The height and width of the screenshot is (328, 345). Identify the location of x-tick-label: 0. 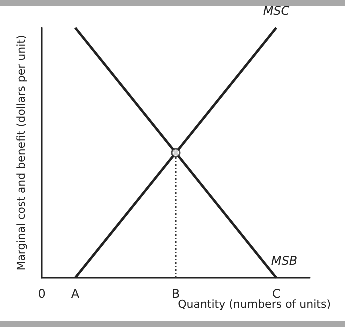
(42, 294).